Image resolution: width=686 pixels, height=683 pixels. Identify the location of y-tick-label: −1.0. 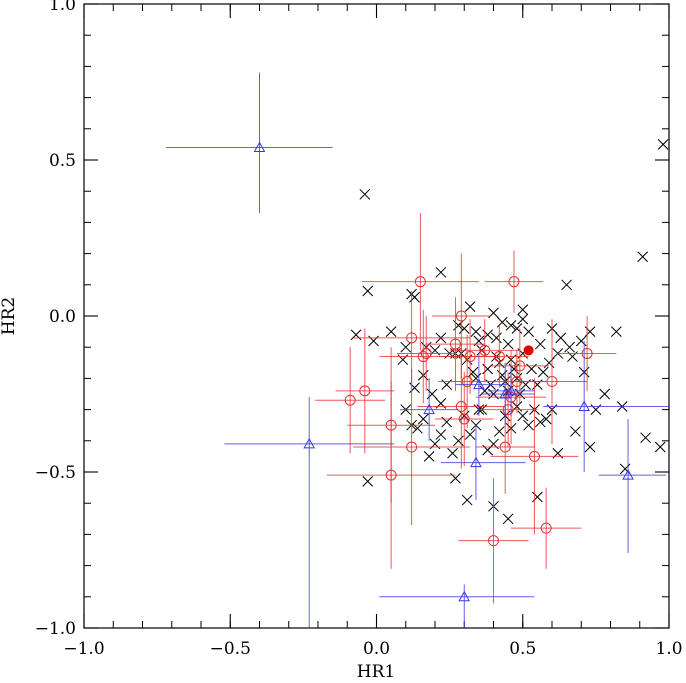
(55, 629).